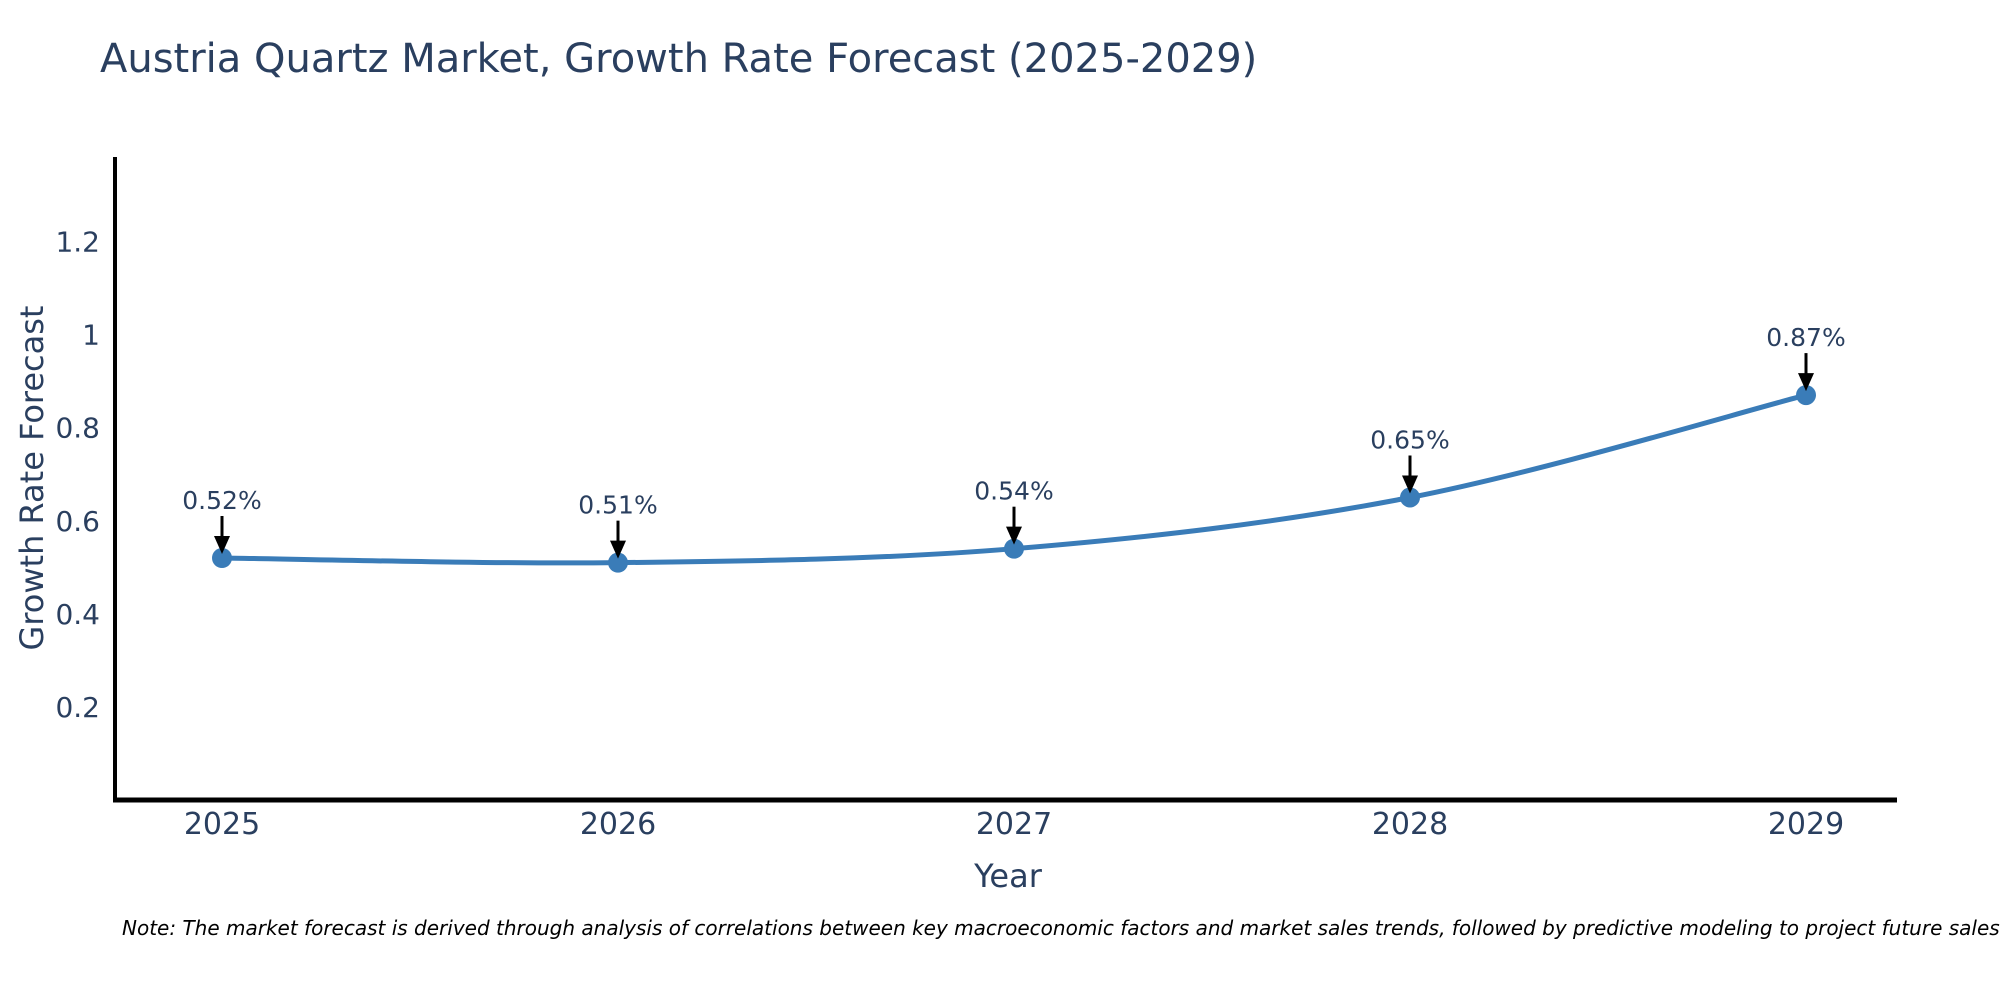  I want to click on y-tick-label: 0.4, so click(77, 614).